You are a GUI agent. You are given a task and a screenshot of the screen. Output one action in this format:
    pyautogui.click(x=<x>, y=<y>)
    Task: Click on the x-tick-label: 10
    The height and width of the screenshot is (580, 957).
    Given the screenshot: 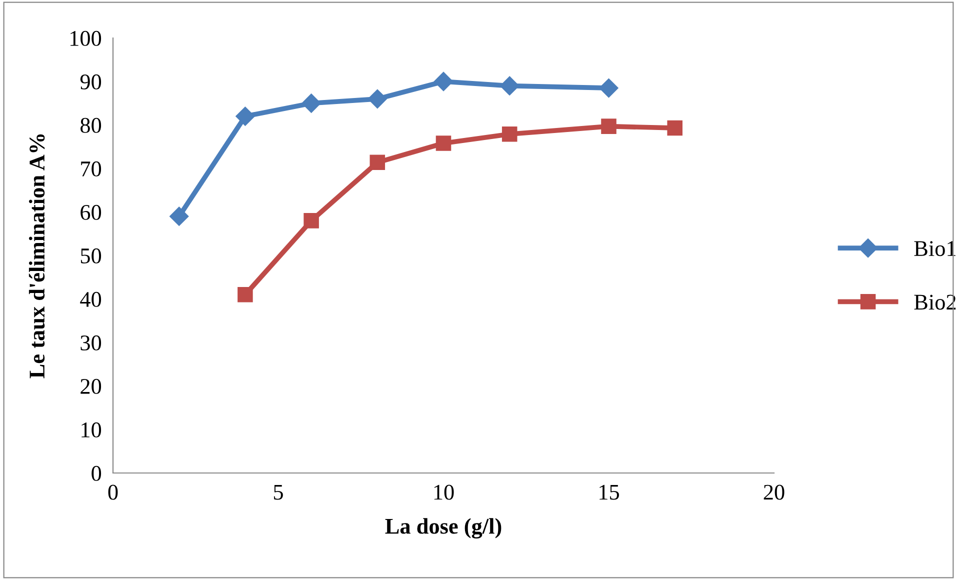 What is the action you would take?
    pyautogui.click(x=444, y=492)
    